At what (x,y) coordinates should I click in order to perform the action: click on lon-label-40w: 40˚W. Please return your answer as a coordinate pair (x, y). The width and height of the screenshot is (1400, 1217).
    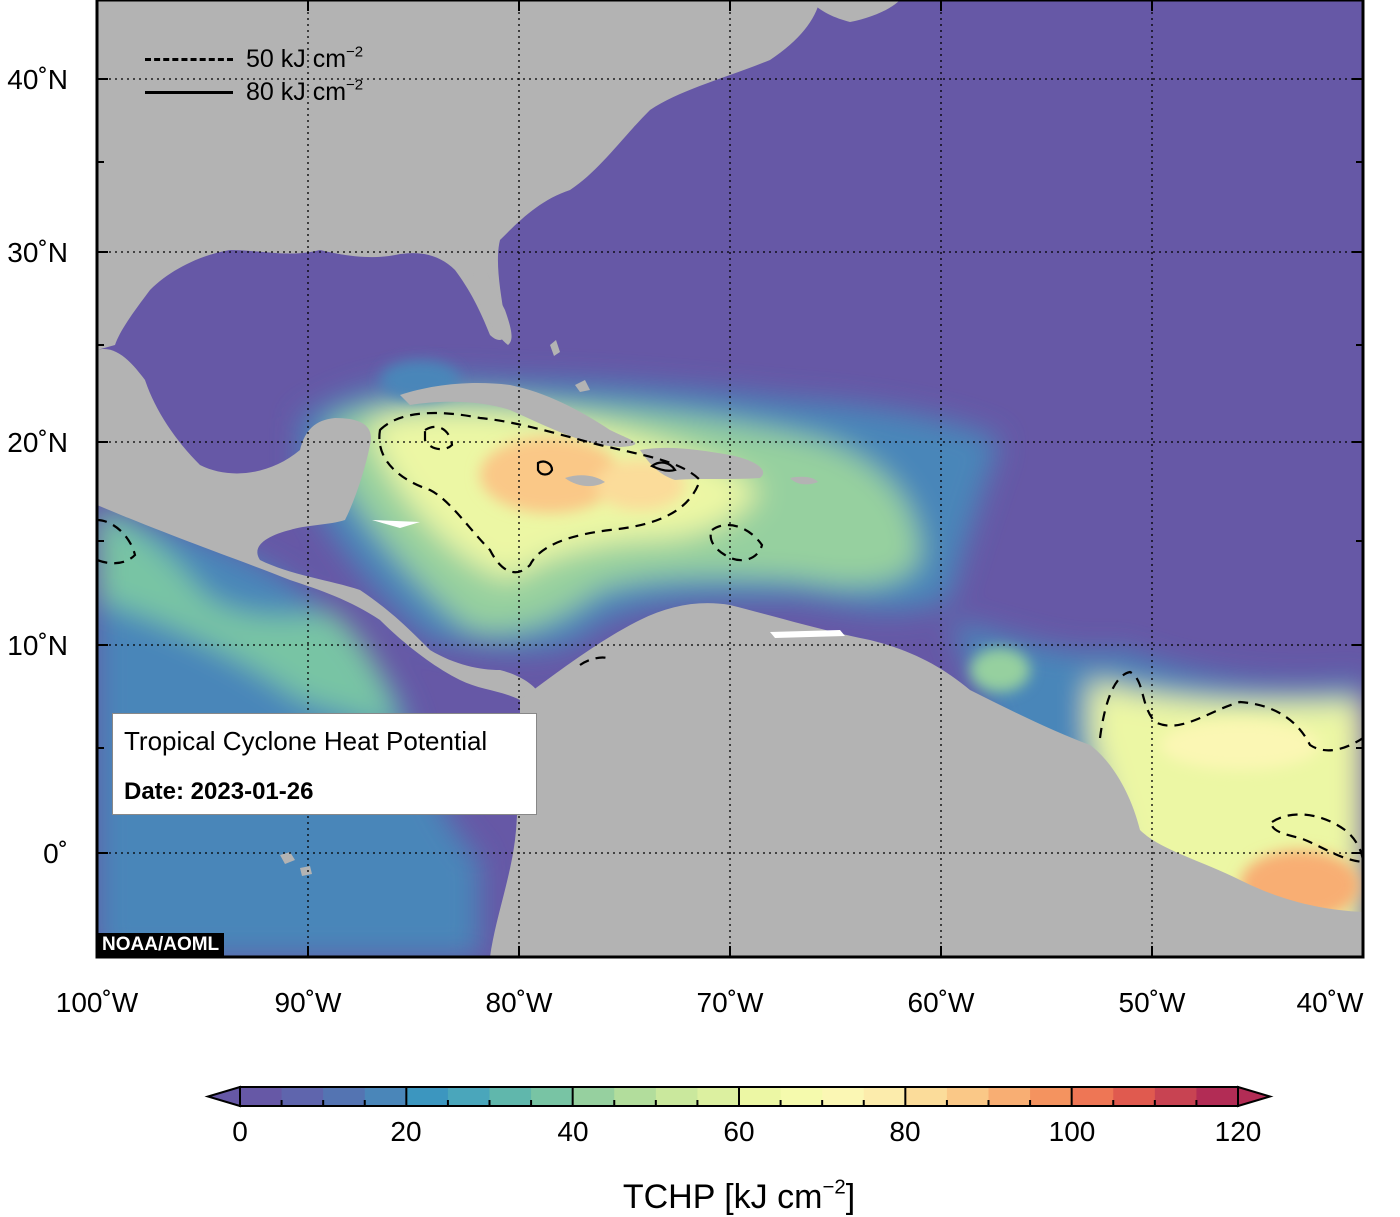
    Looking at the image, I should click on (1330, 1002).